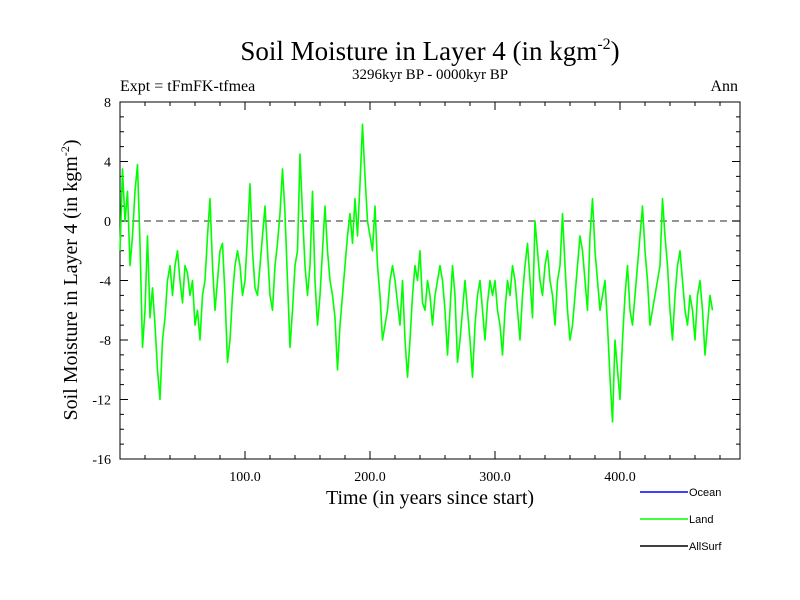  I want to click on y-axis-title: Soil Moisture in Layer 4 (in kgm-2), so click(70, 279).